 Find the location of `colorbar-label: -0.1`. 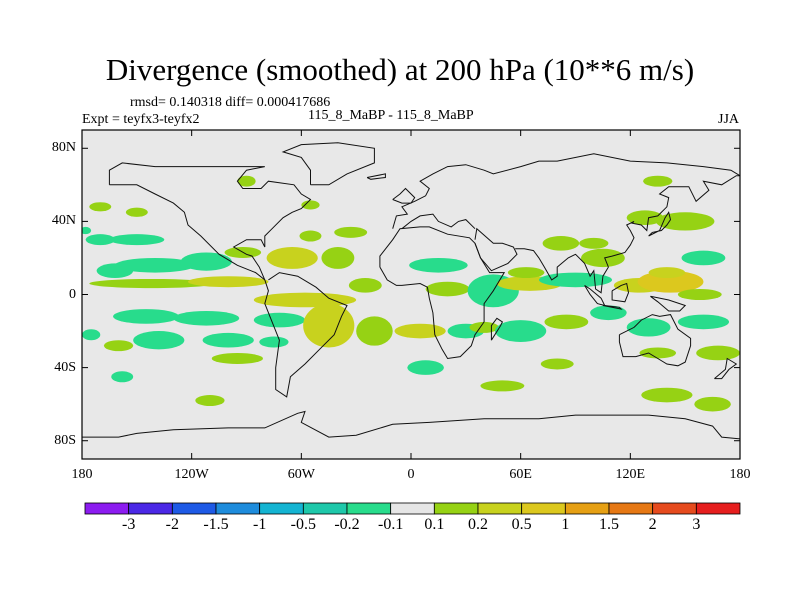

colorbar-label: -0.1 is located at coordinates (390, 524).